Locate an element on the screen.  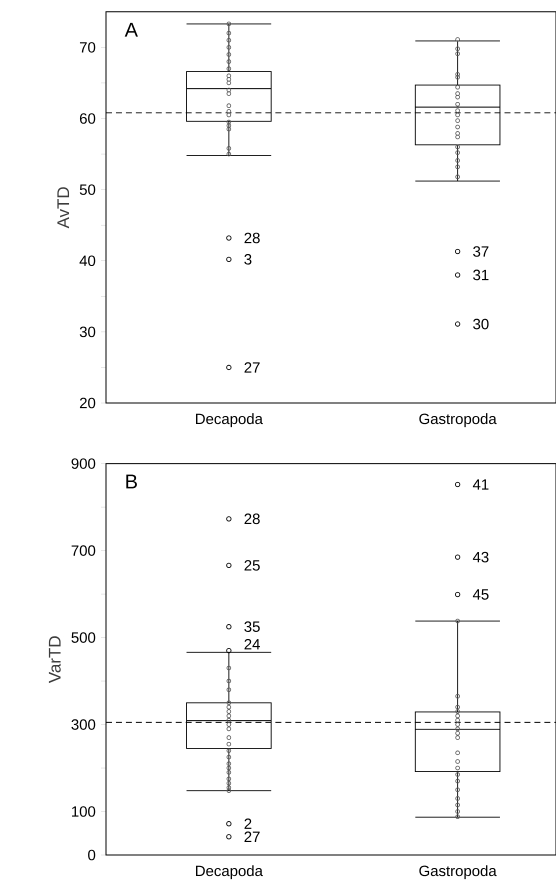
y-tick-label: 100 is located at coordinates (83, 811).